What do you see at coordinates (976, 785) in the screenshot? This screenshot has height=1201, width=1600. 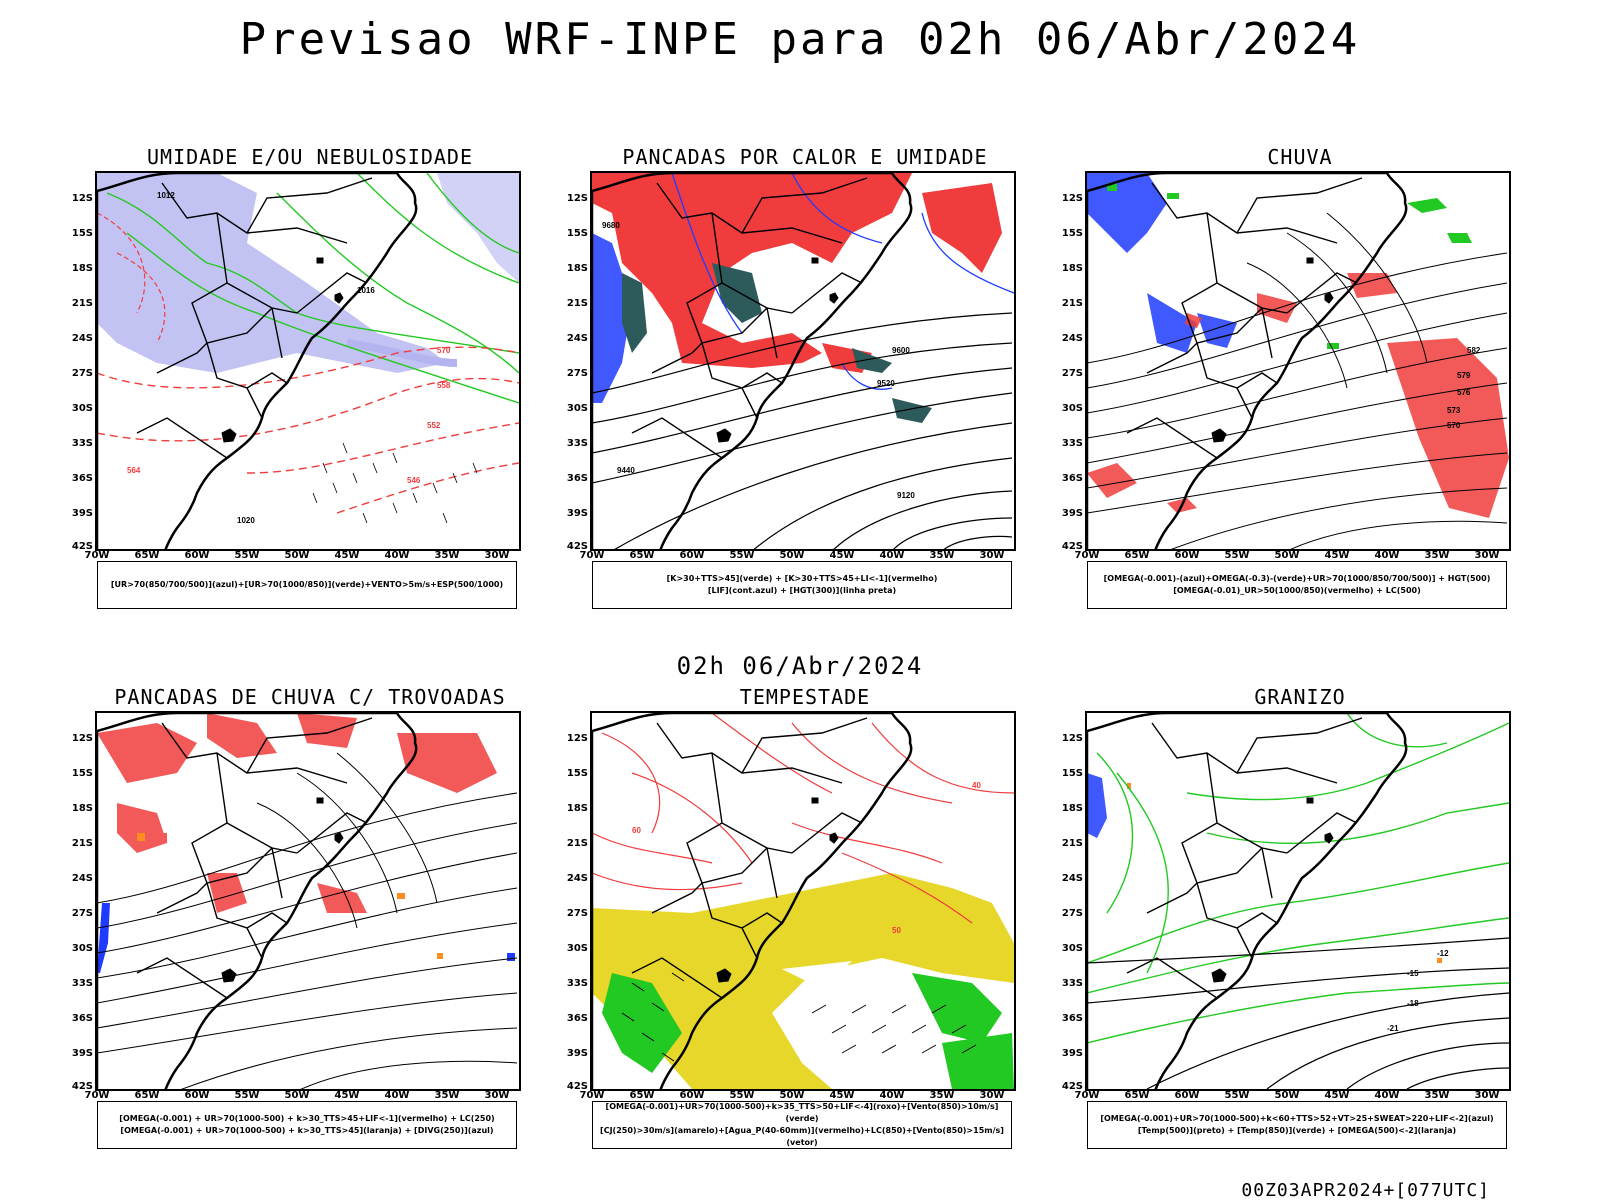 I see `svg-text: 40` at bounding box center [976, 785].